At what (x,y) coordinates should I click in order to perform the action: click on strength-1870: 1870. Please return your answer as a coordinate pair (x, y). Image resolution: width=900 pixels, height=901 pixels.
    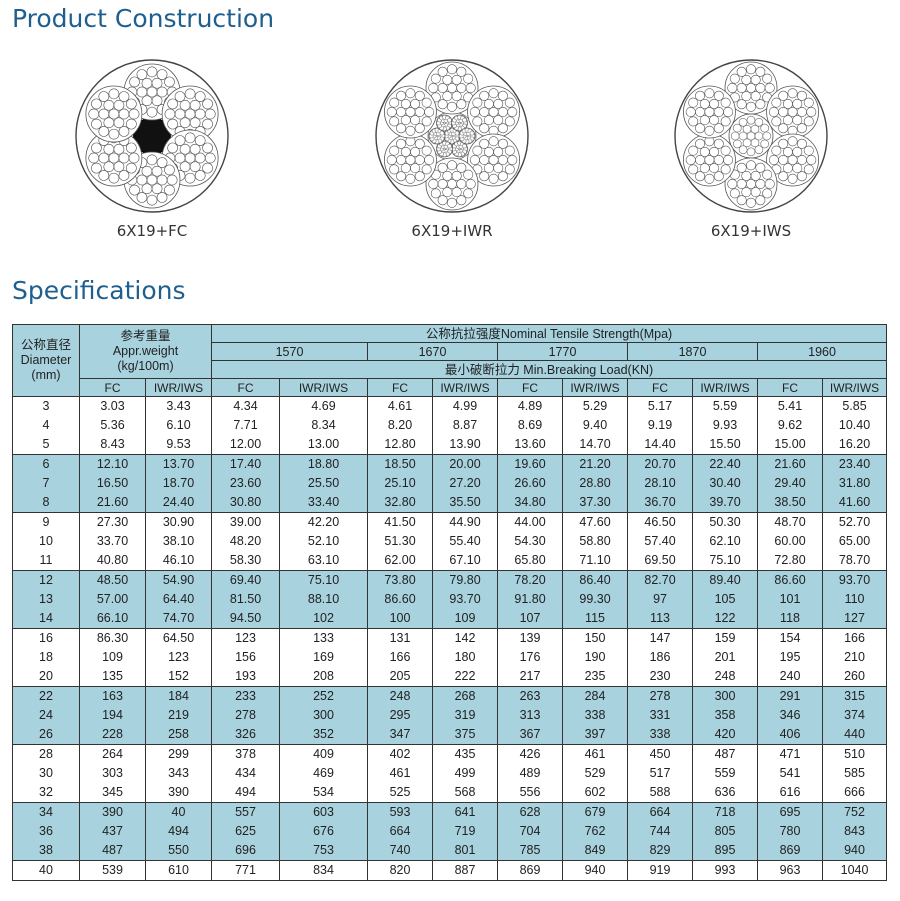
    Looking at the image, I should click on (693, 351).